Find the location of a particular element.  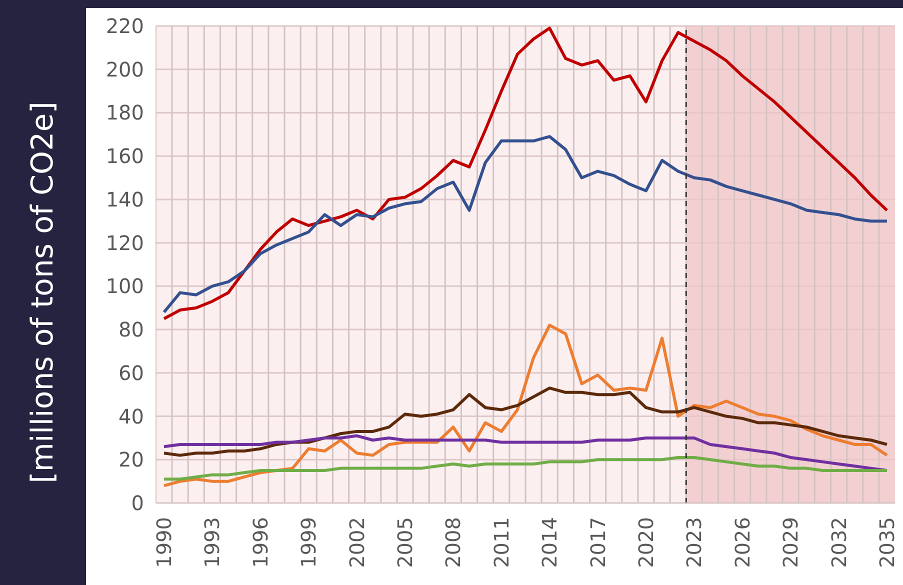

y-tick-label: 60 is located at coordinates (131, 372).